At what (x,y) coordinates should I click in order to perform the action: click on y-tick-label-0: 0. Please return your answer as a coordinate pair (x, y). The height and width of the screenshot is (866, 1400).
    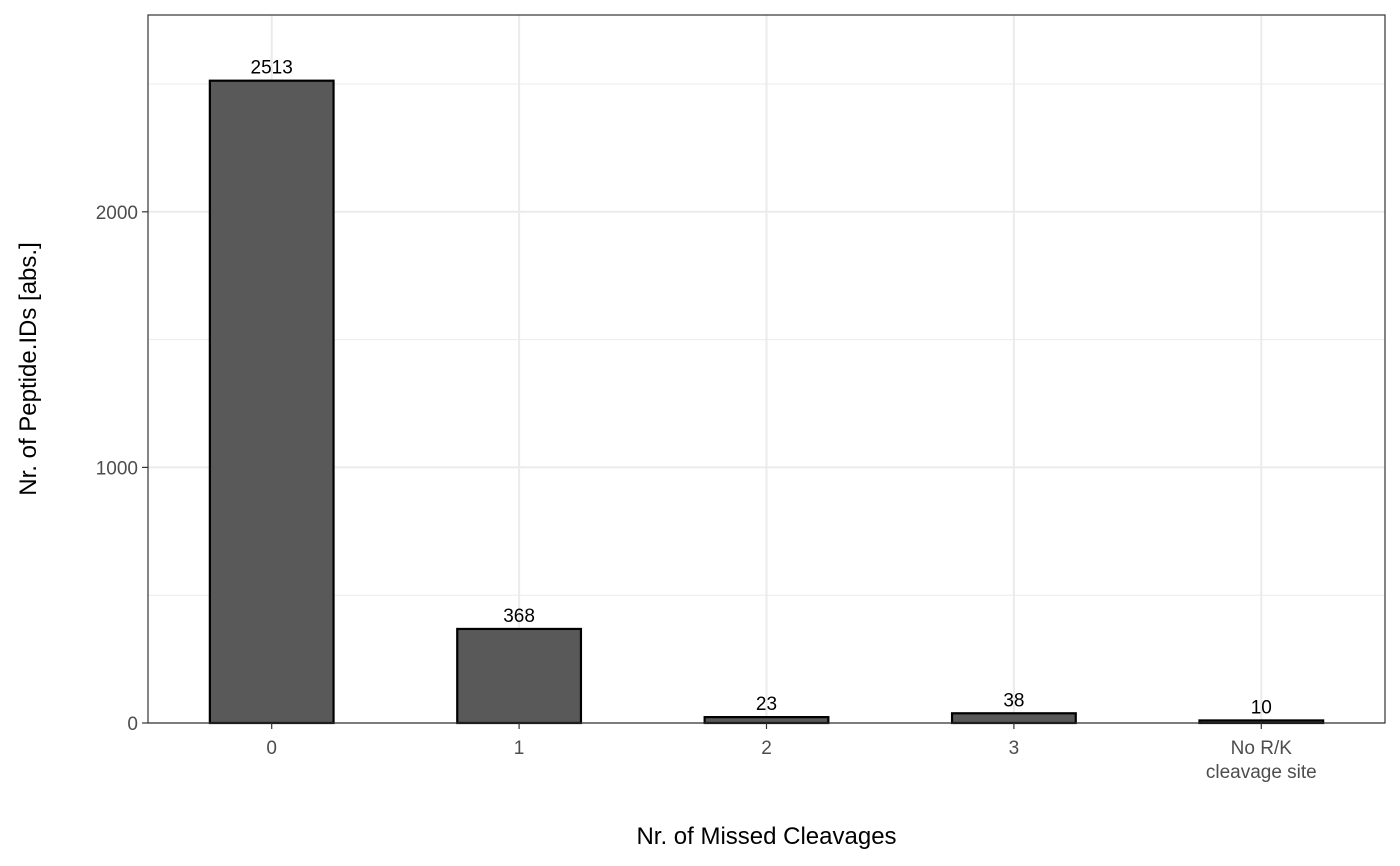
    Looking at the image, I should click on (132, 724).